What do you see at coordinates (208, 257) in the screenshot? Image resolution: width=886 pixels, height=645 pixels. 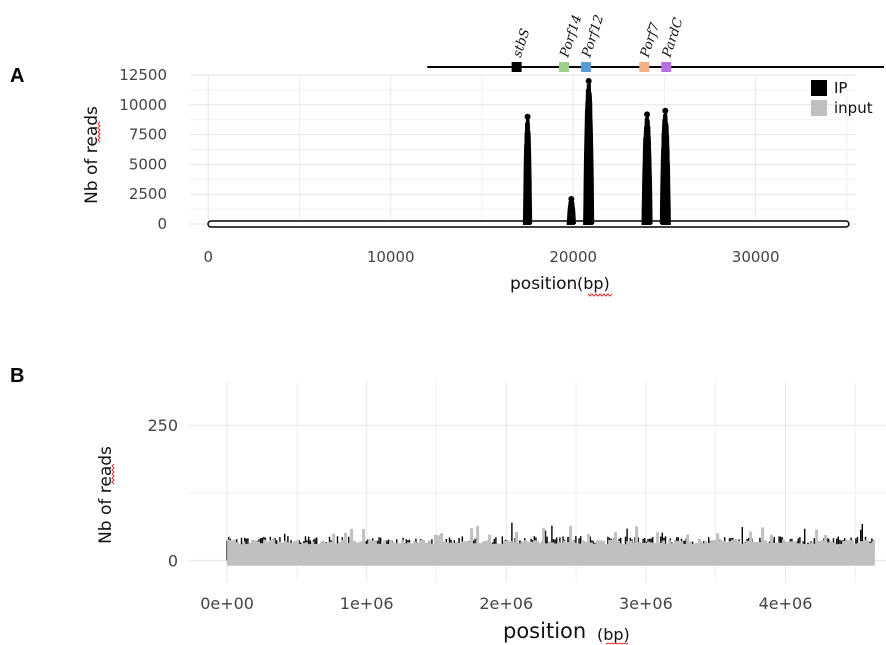 I see `panel-a-x-tick-label: 0` at bounding box center [208, 257].